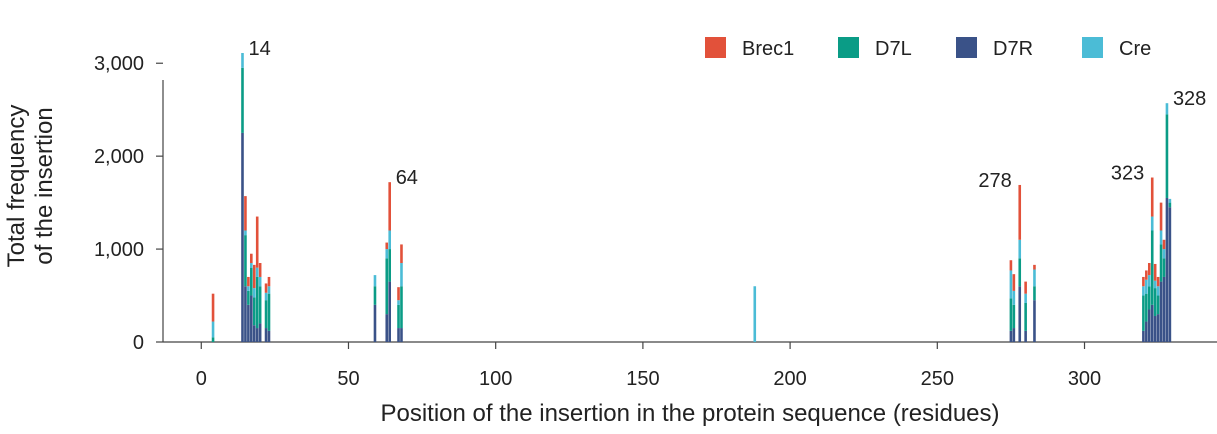 The width and height of the screenshot is (1217, 434). What do you see at coordinates (1127, 174) in the screenshot?
I see `peak-label: 323` at bounding box center [1127, 174].